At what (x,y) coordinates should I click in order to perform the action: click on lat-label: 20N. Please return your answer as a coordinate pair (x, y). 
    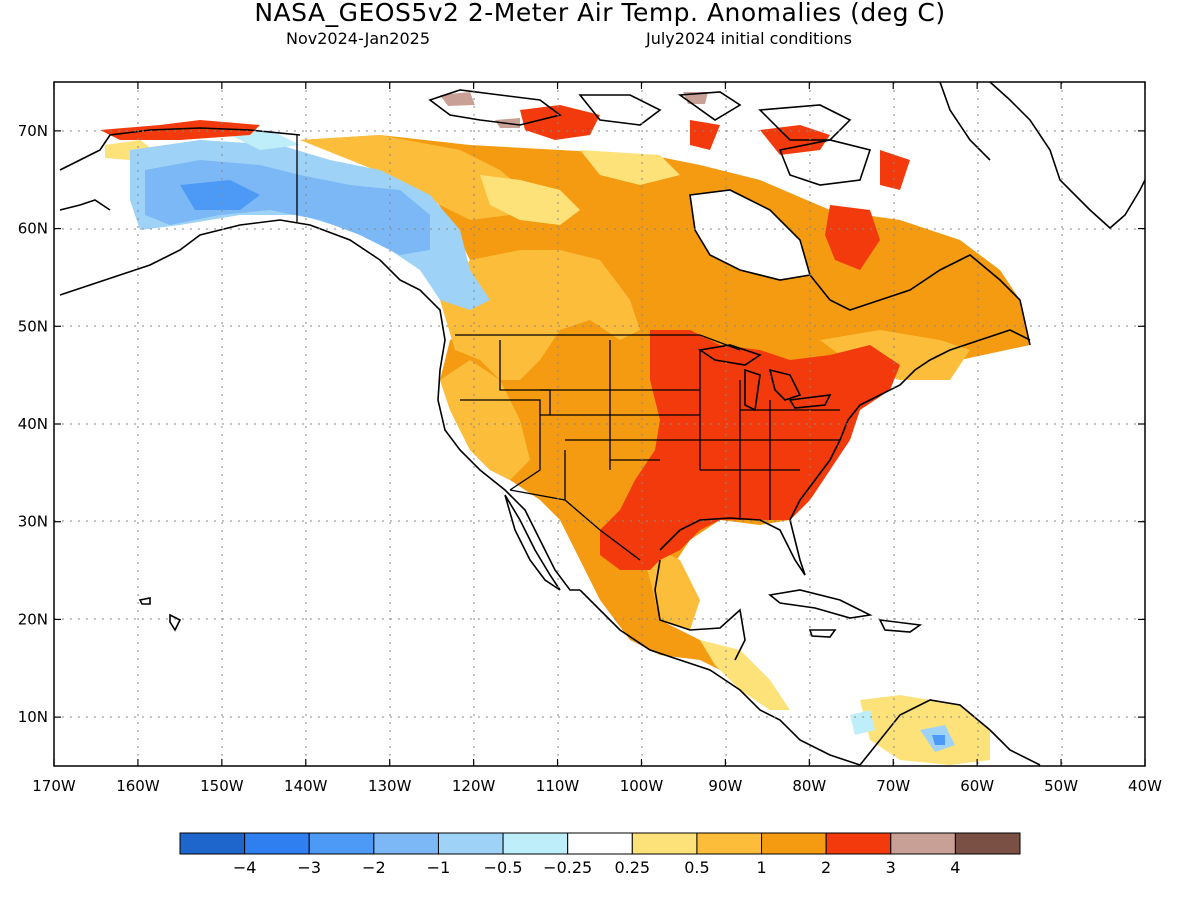
    Looking at the image, I should click on (33, 619).